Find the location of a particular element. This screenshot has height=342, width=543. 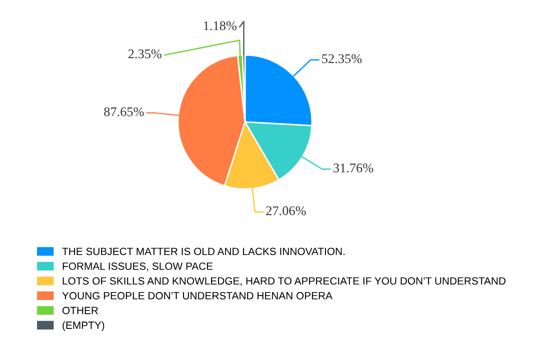

legend-label: OTHER is located at coordinates (80, 310).